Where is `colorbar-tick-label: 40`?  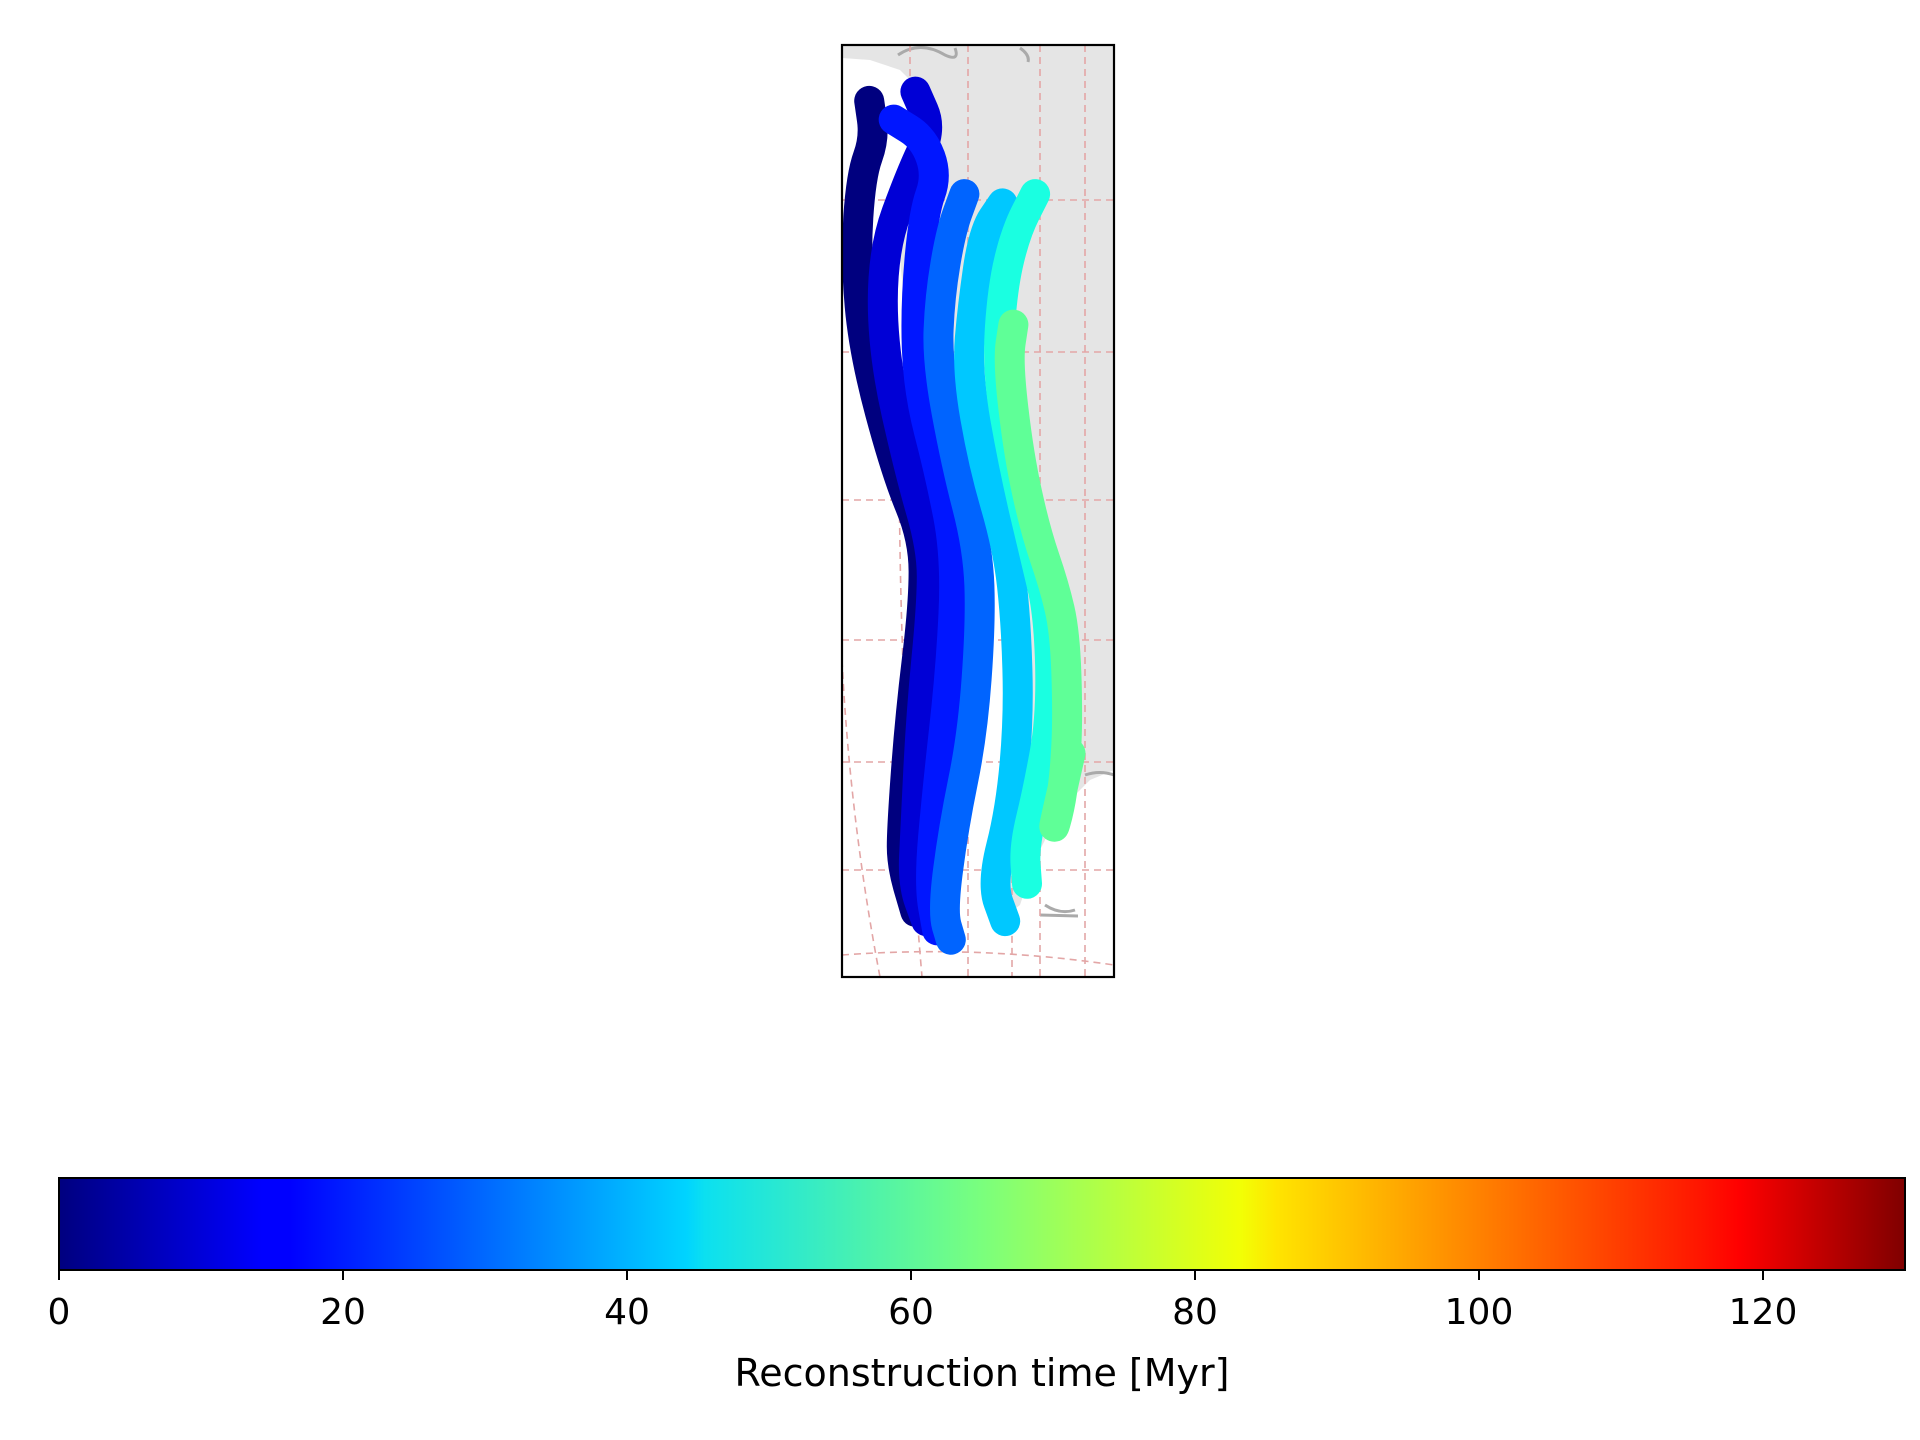 colorbar-tick-label: 40 is located at coordinates (627, 1312).